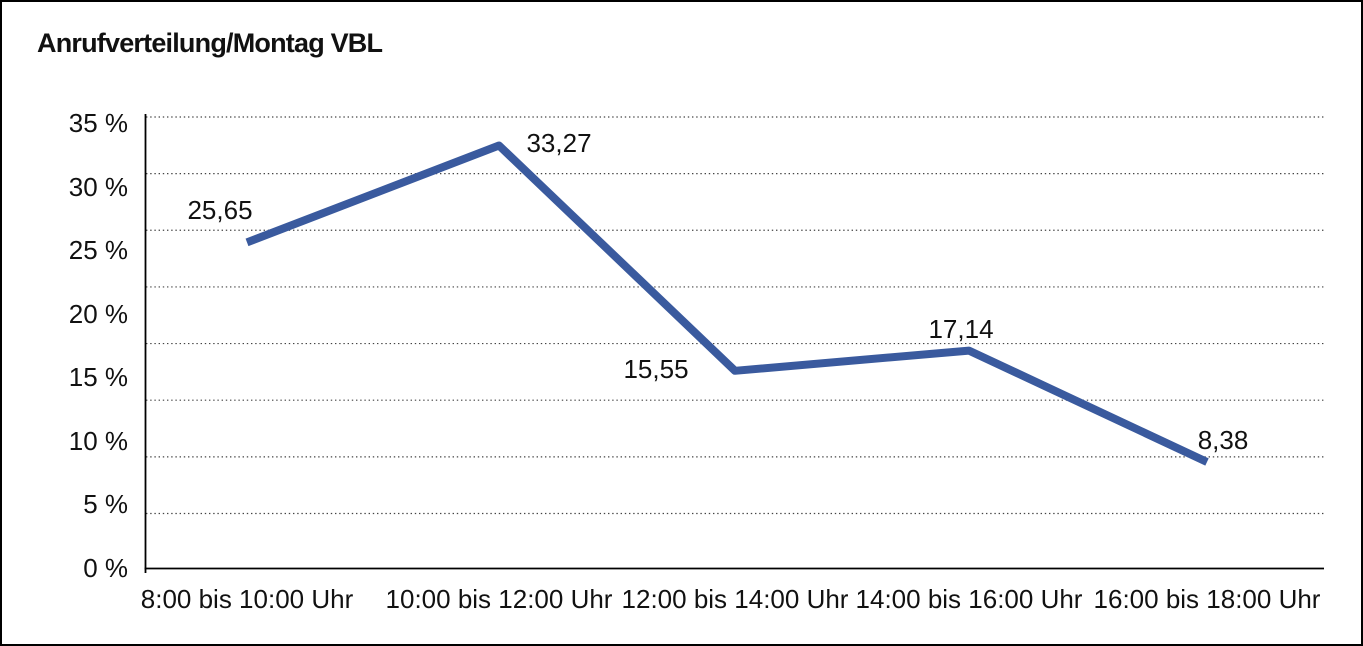 The height and width of the screenshot is (646, 1363). I want to click on x-tick-label: 12:00 bis 14:00 Uhr, so click(735, 599).